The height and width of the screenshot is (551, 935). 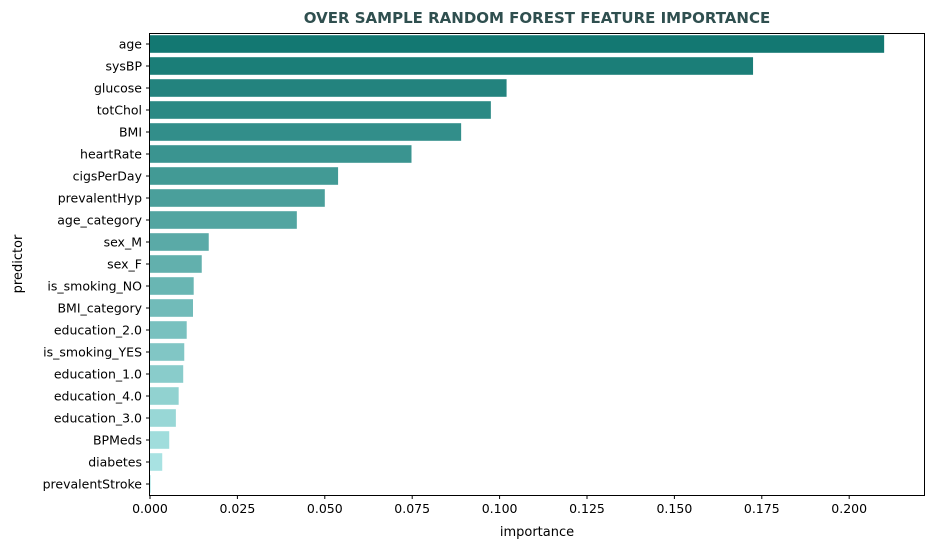 I want to click on y-tick-label: totChol, so click(x=119, y=110).